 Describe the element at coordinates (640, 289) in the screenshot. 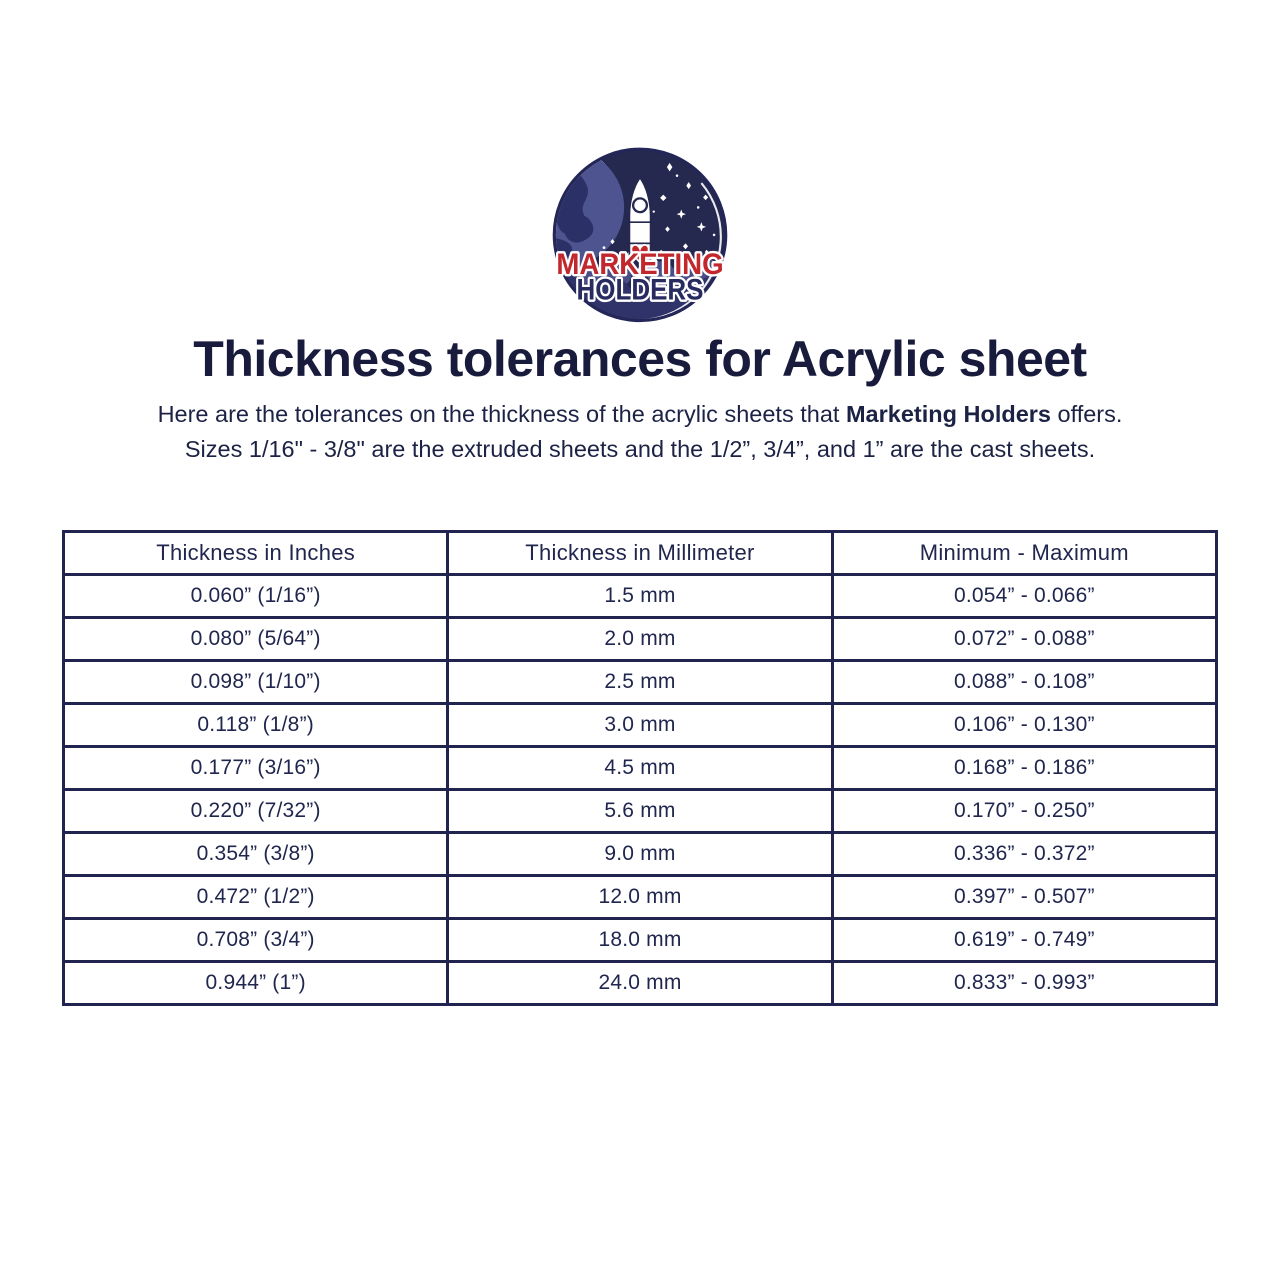

I see `logo-text-holders: HOLDERS` at that location.